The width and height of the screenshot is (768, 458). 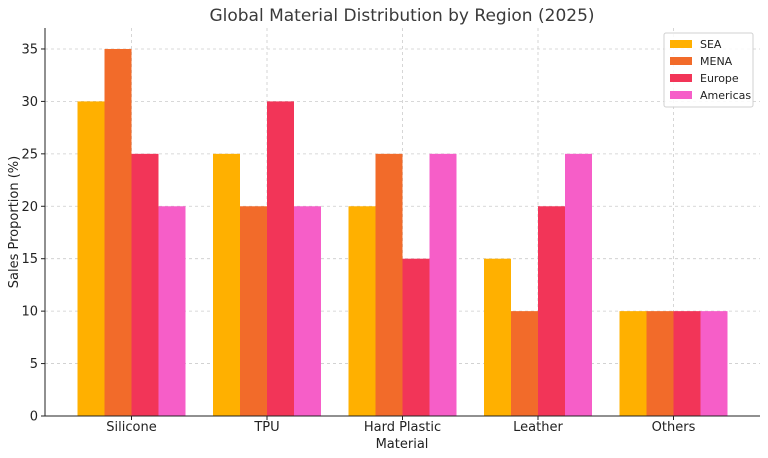 I want to click on legend-label: Americas, so click(x=725, y=95).